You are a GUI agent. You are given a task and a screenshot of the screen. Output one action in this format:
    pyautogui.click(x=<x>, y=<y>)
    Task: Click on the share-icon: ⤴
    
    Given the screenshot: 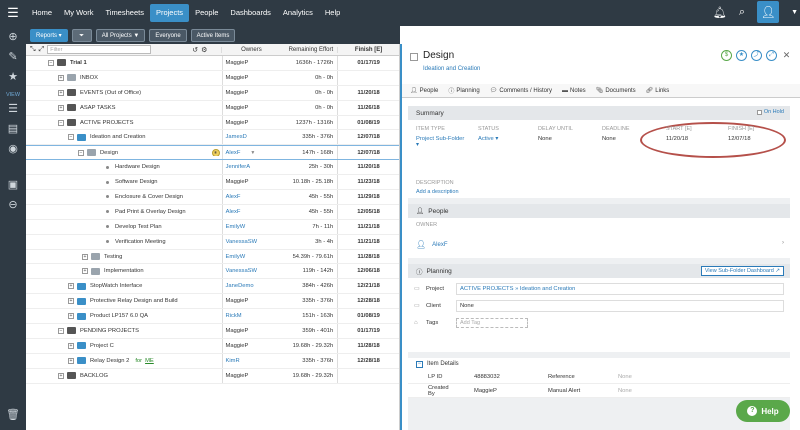 What is the action you would take?
    pyautogui.click(x=756, y=55)
    